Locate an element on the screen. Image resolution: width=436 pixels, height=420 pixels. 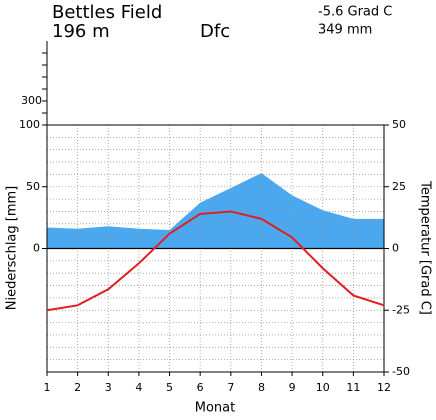
y2-tick-label: -50 is located at coordinates (401, 371).